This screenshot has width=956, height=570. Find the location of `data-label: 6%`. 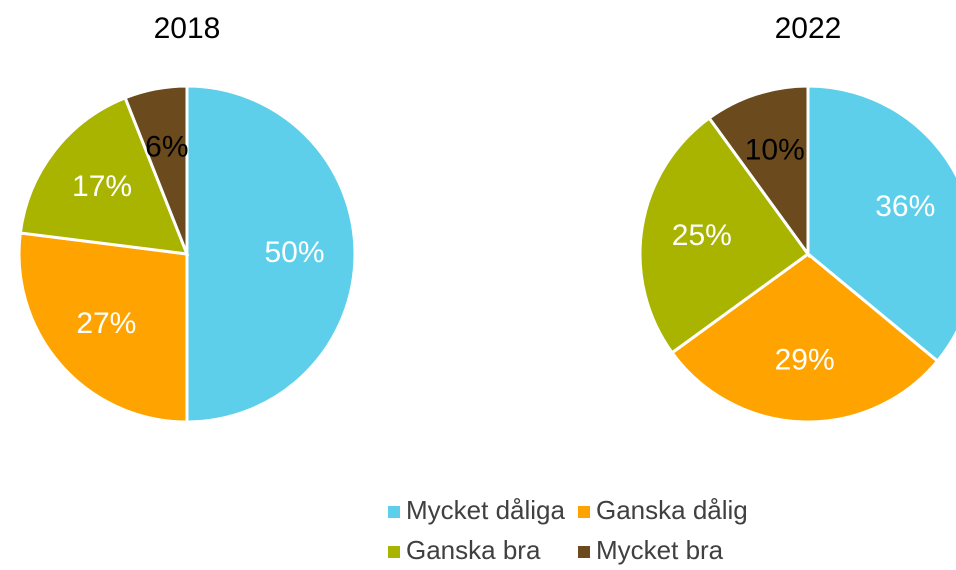

data-label: 6% is located at coordinates (166, 146).